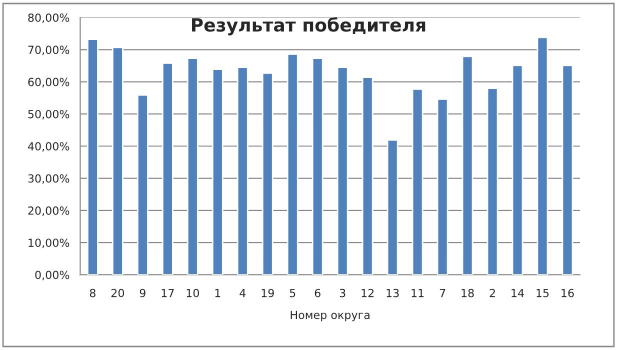 The height and width of the screenshot is (350, 617). I want to click on x-tick-label: 18, so click(468, 293).